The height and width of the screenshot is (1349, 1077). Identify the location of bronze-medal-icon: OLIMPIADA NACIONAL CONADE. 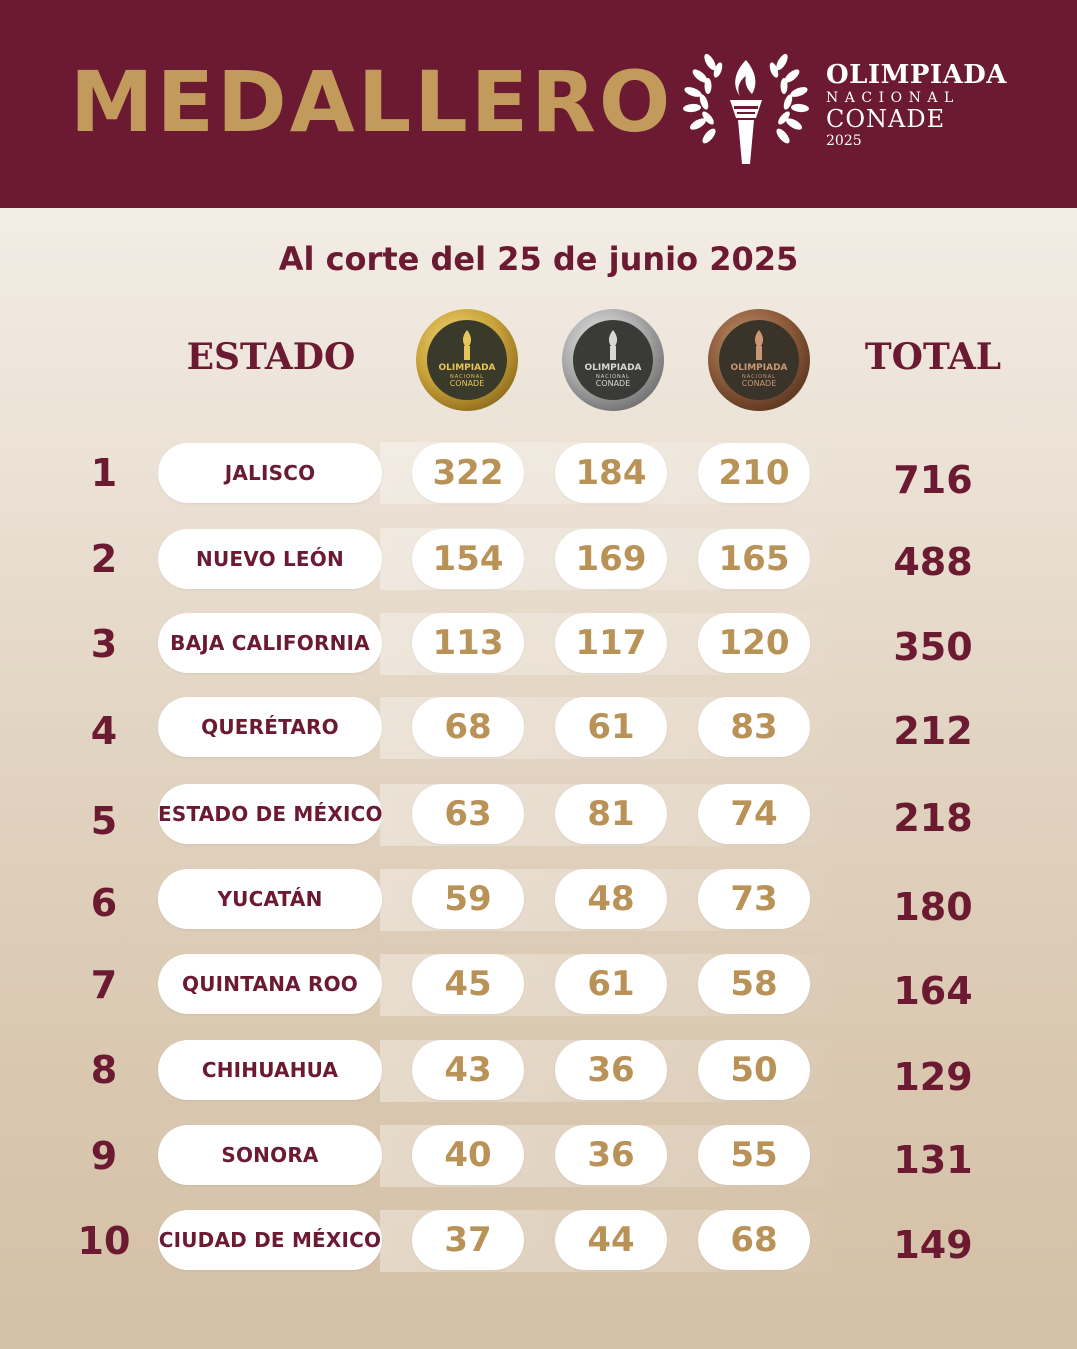
(759, 360).